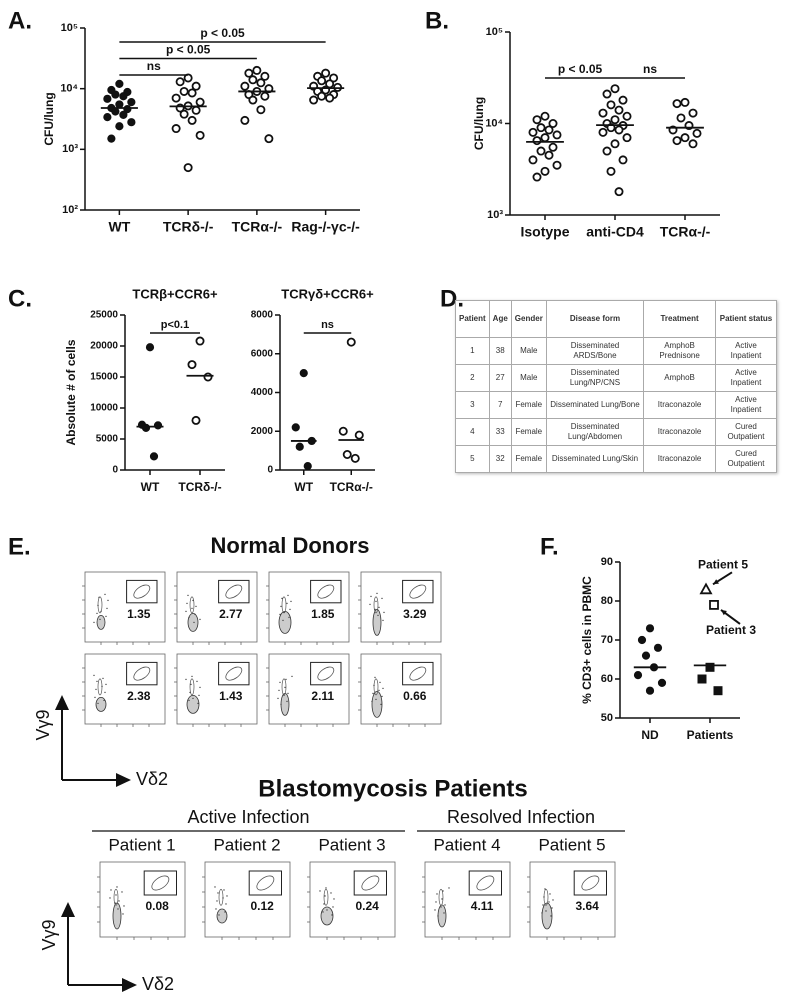  What do you see at coordinates (549, 546) in the screenshot?
I see `panel-label: F.` at bounding box center [549, 546].